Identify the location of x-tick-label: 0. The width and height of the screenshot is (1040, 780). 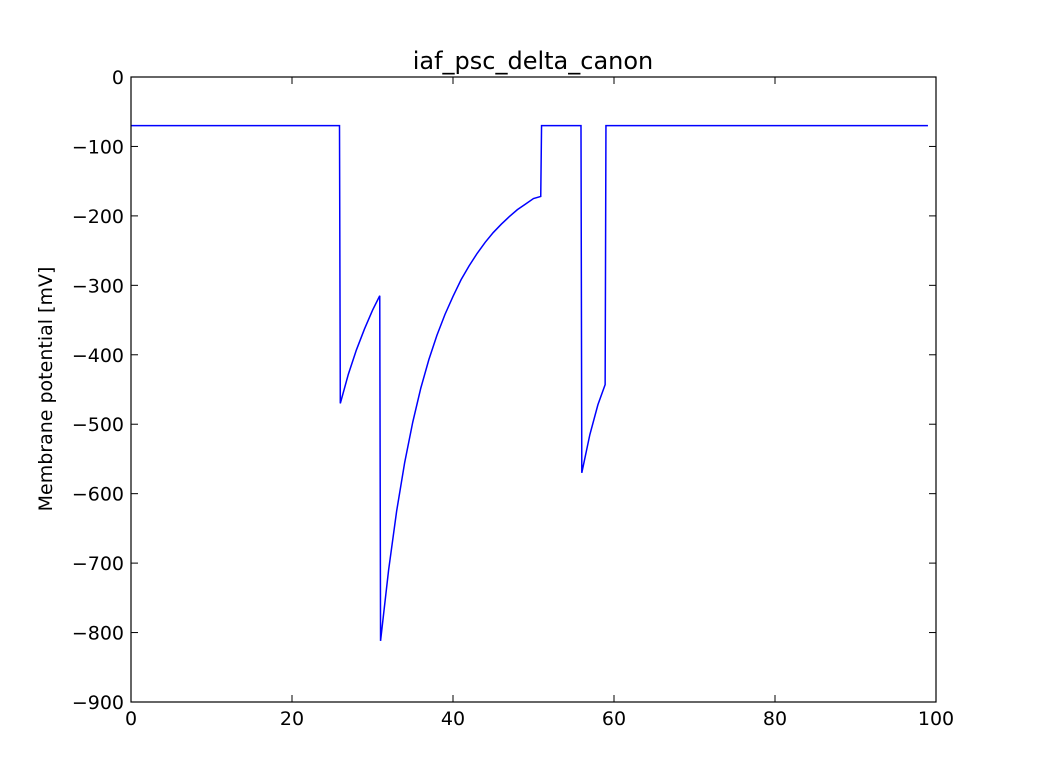
(131, 719).